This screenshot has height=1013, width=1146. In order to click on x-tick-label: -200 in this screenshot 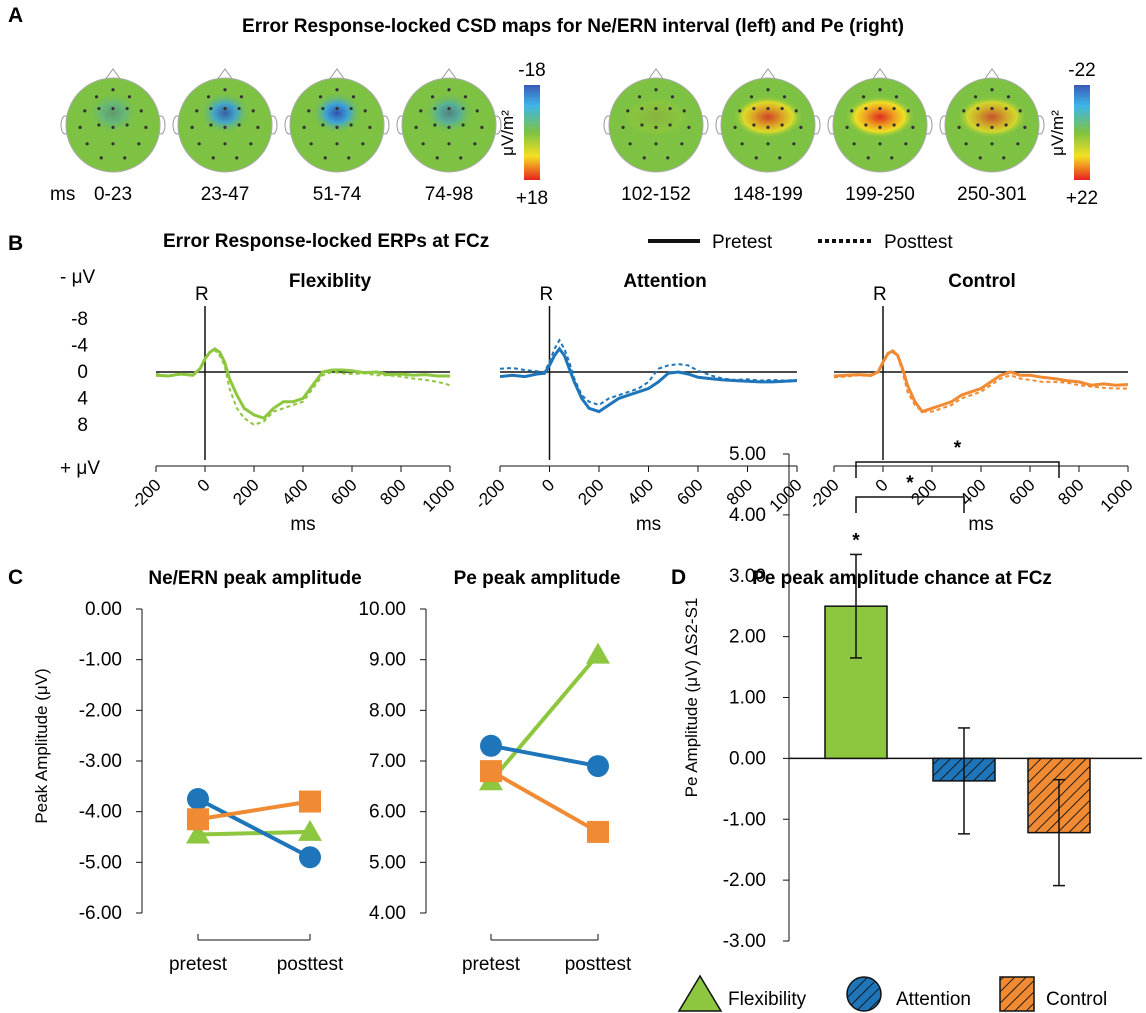, I will do `click(145, 493)`.